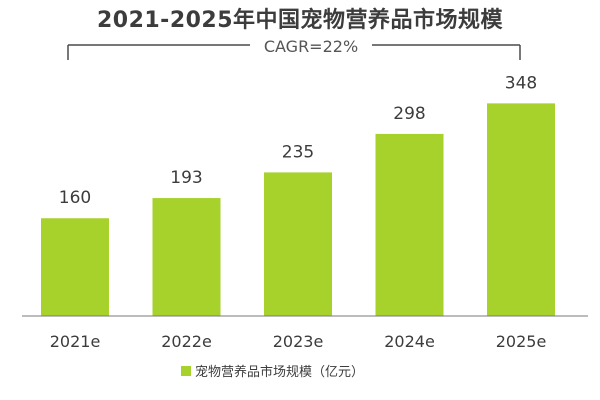 The image size is (600, 400). Describe the element at coordinates (409, 114) in the screenshot. I see `data-label-2024e: 298` at that location.